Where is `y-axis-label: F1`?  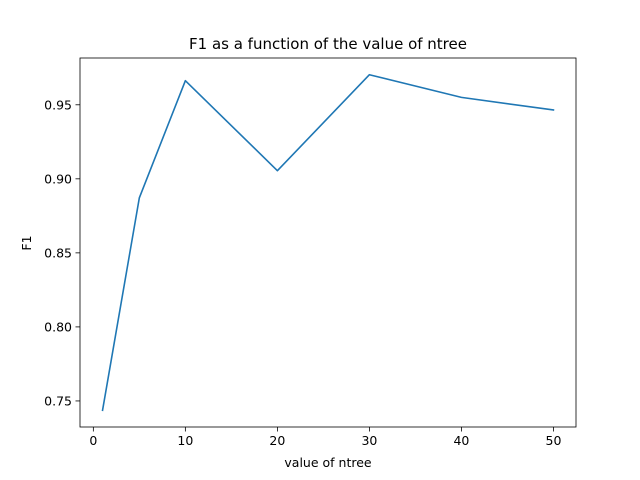 y-axis-label: F1 is located at coordinates (26, 242).